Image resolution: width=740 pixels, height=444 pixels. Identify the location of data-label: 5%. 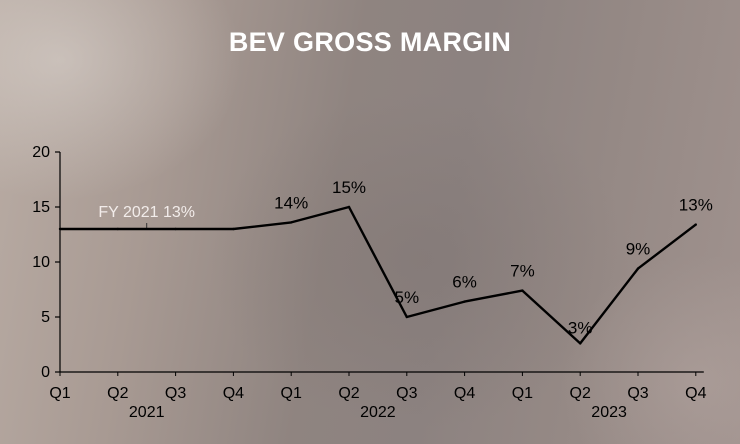
(407, 297).